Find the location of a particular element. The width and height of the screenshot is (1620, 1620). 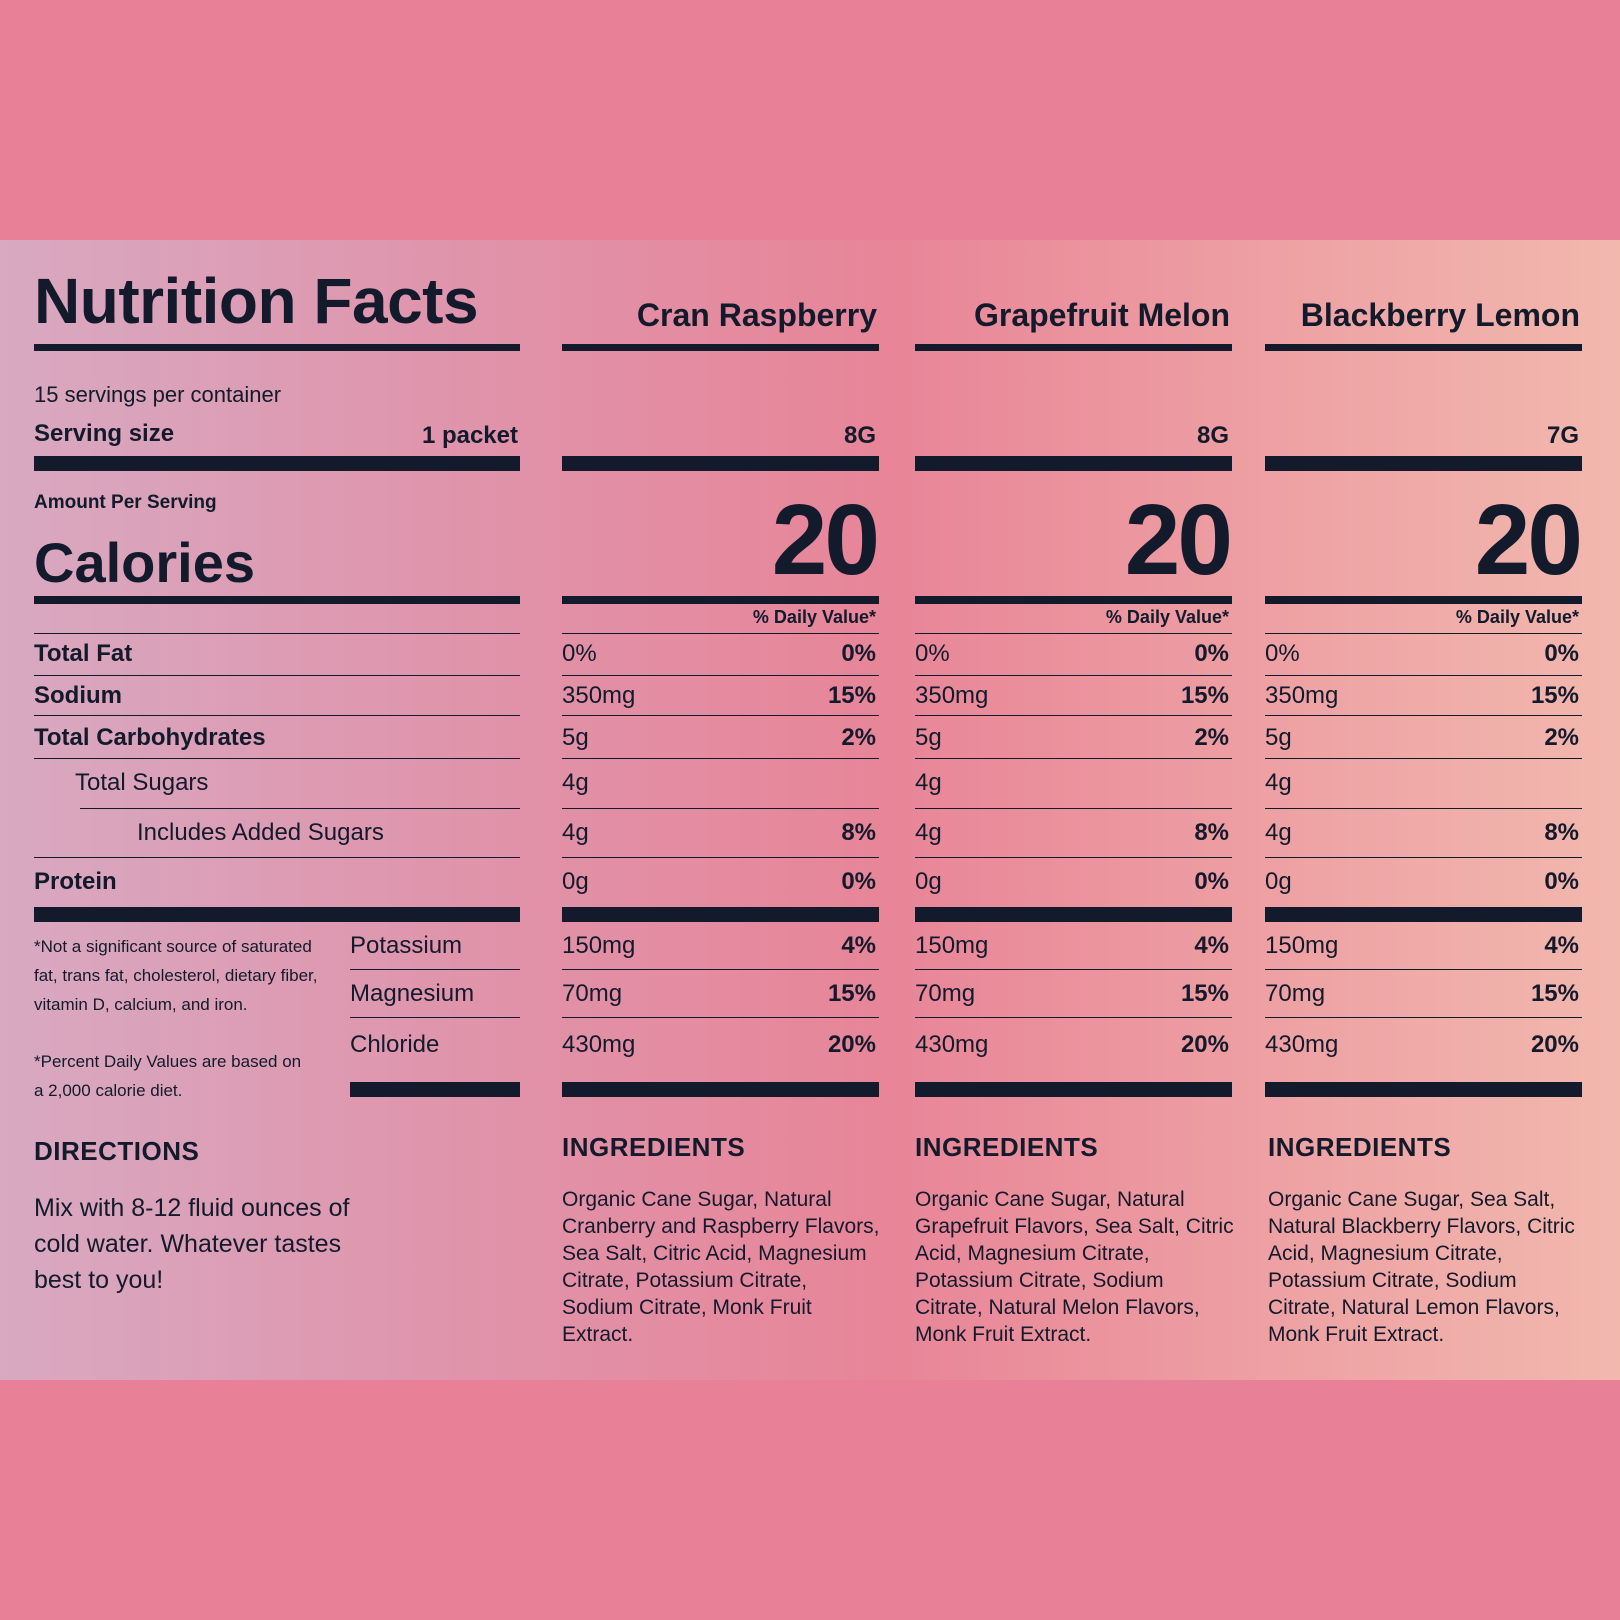

amount-per-serving: Amount Per Serving is located at coordinates (125, 502).